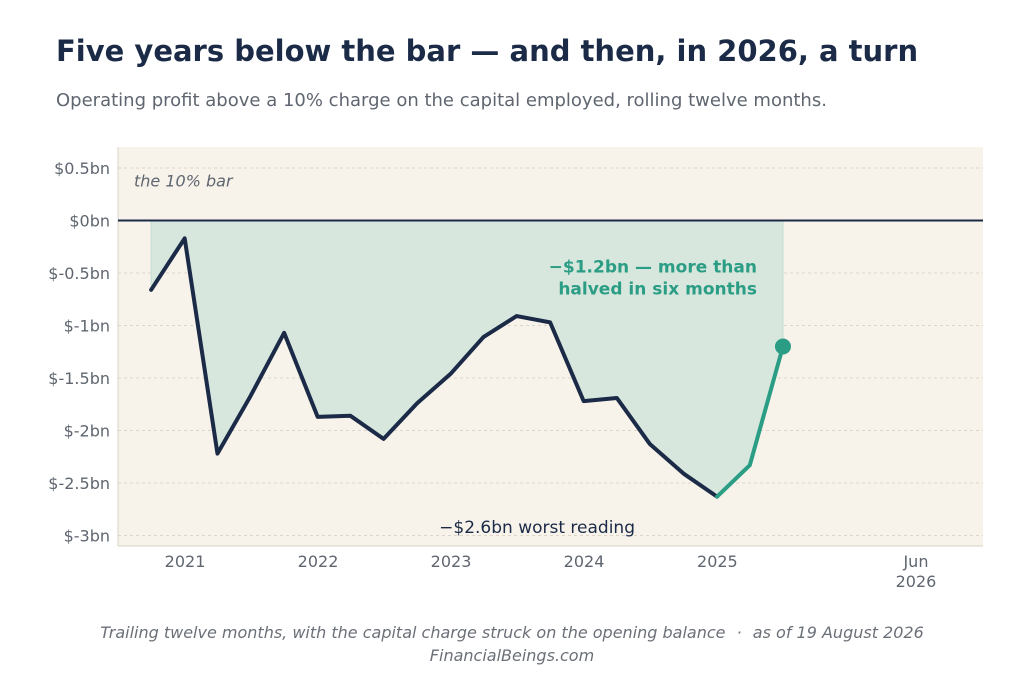 This screenshot has height=683, width=1024. Describe the element at coordinates (87, 536) in the screenshot. I see `y-tick-label: $-3bn` at that location.